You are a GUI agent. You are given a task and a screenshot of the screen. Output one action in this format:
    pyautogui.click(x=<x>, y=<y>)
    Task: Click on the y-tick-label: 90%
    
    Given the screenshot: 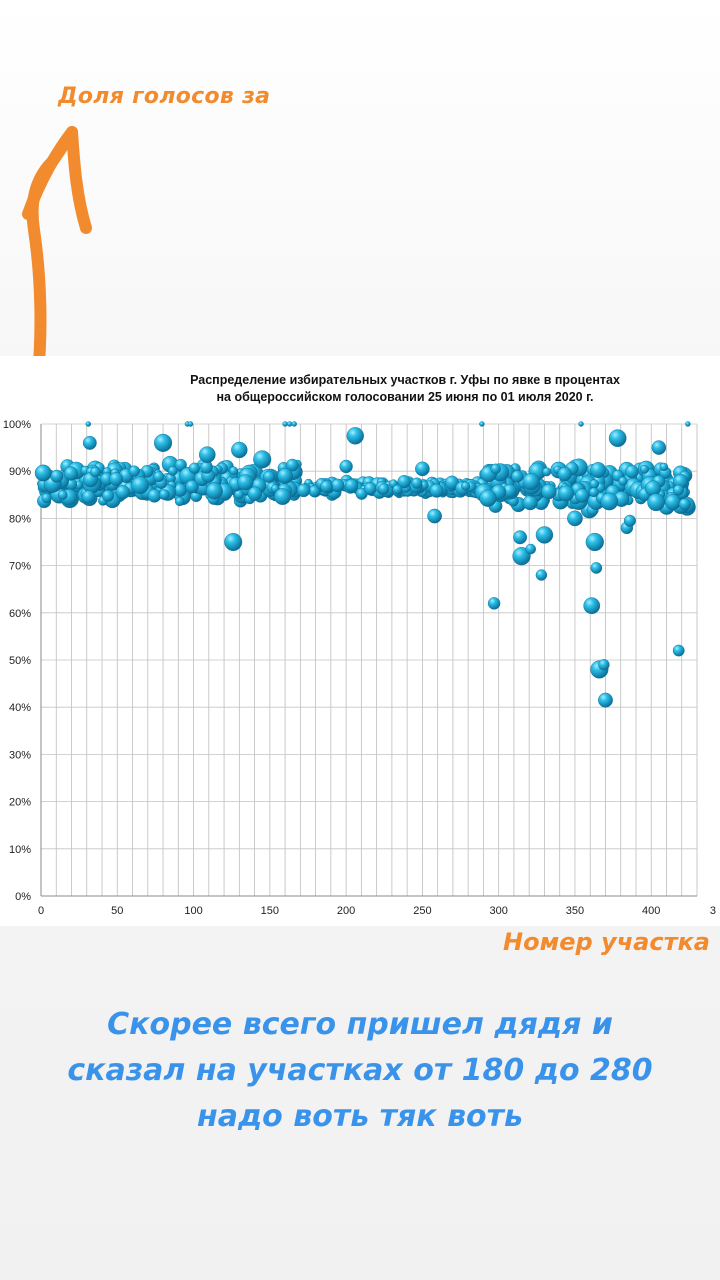 What is the action you would take?
    pyautogui.click(x=20, y=472)
    